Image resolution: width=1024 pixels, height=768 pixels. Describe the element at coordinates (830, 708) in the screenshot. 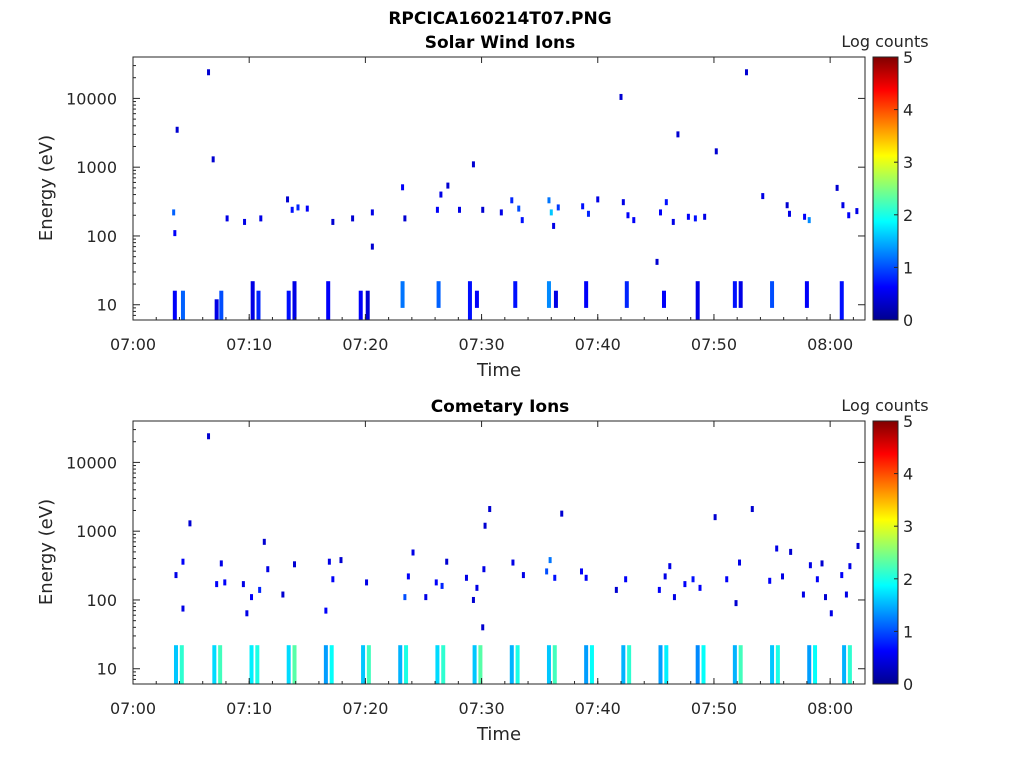

I see `x-tick-label: 08:00` at that location.